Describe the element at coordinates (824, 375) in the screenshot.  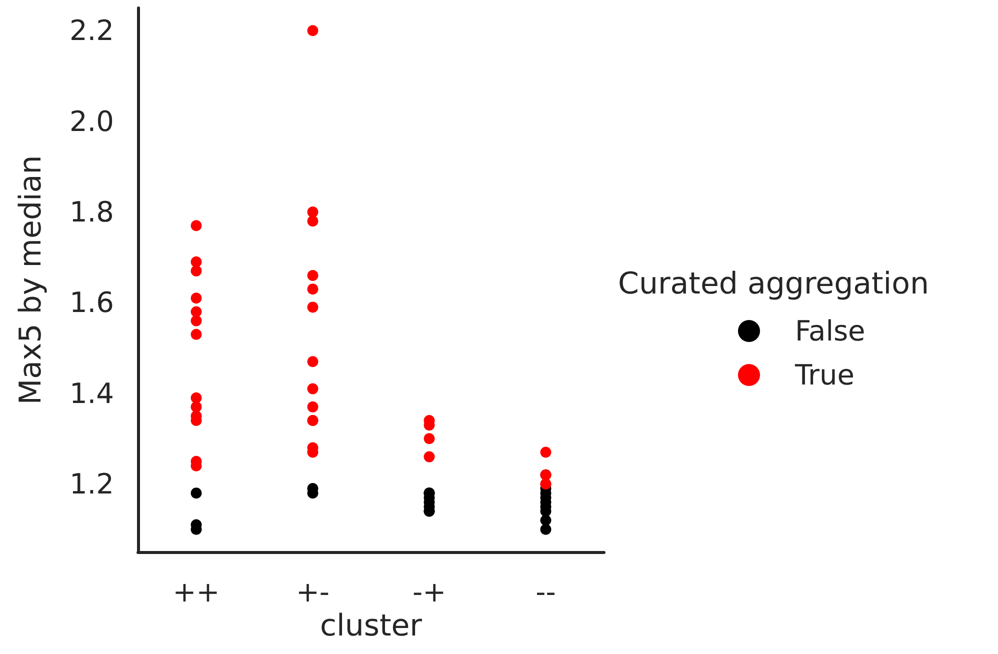
I see `legend-label: True` at that location.